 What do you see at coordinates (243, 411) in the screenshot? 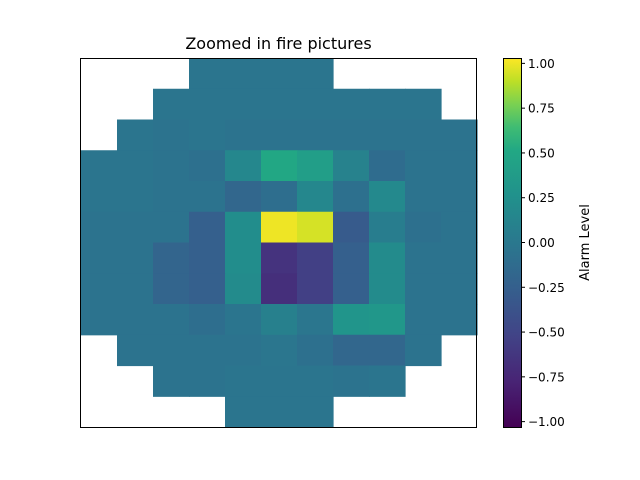
I see `heatmap-cell-r11-c4` at bounding box center [243, 411].